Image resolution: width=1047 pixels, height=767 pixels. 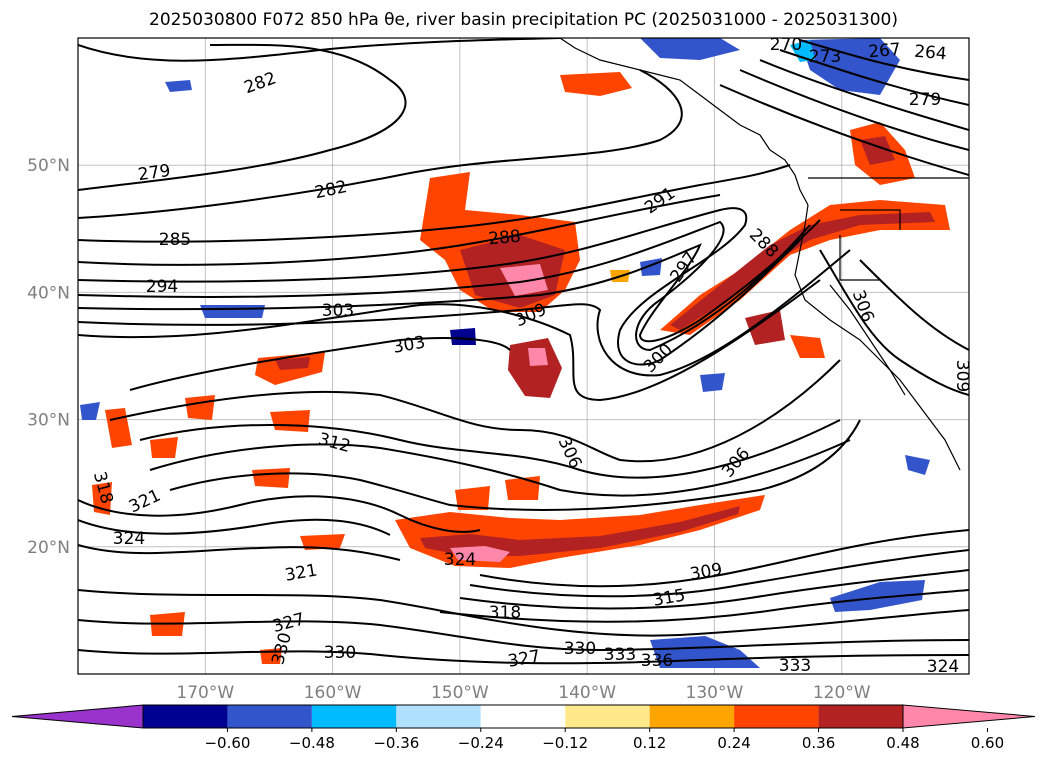 What do you see at coordinates (657, 661) in the screenshot?
I see `contour-label: 336` at bounding box center [657, 661].